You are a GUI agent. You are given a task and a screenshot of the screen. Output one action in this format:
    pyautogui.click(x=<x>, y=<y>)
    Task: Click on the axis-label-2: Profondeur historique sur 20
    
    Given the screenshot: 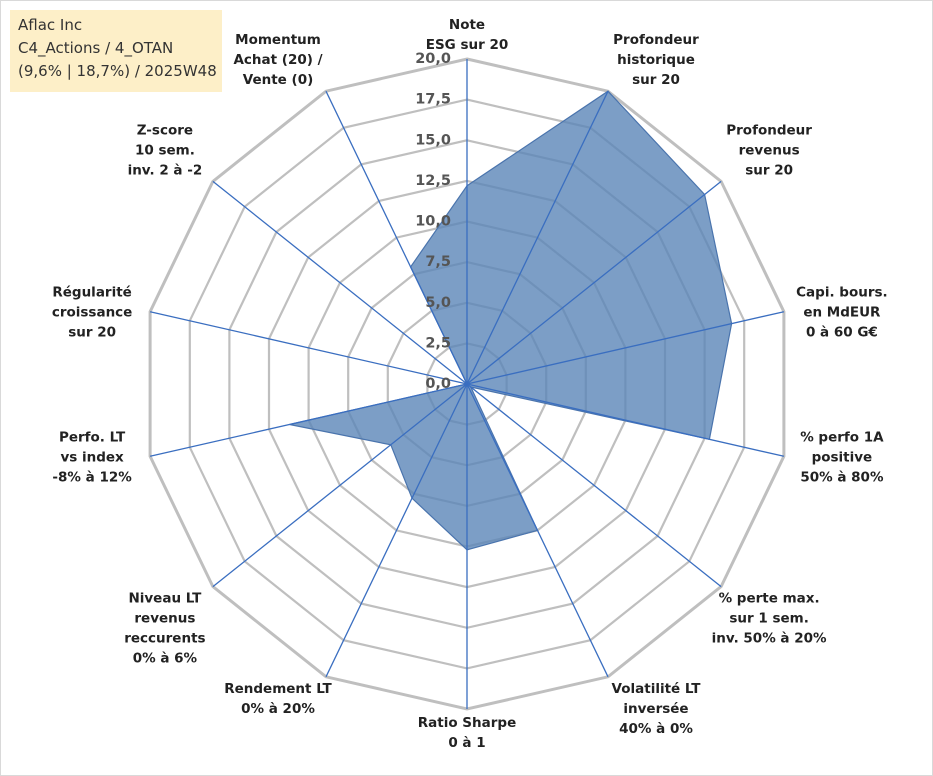 What is the action you would take?
    pyautogui.click(x=656, y=60)
    